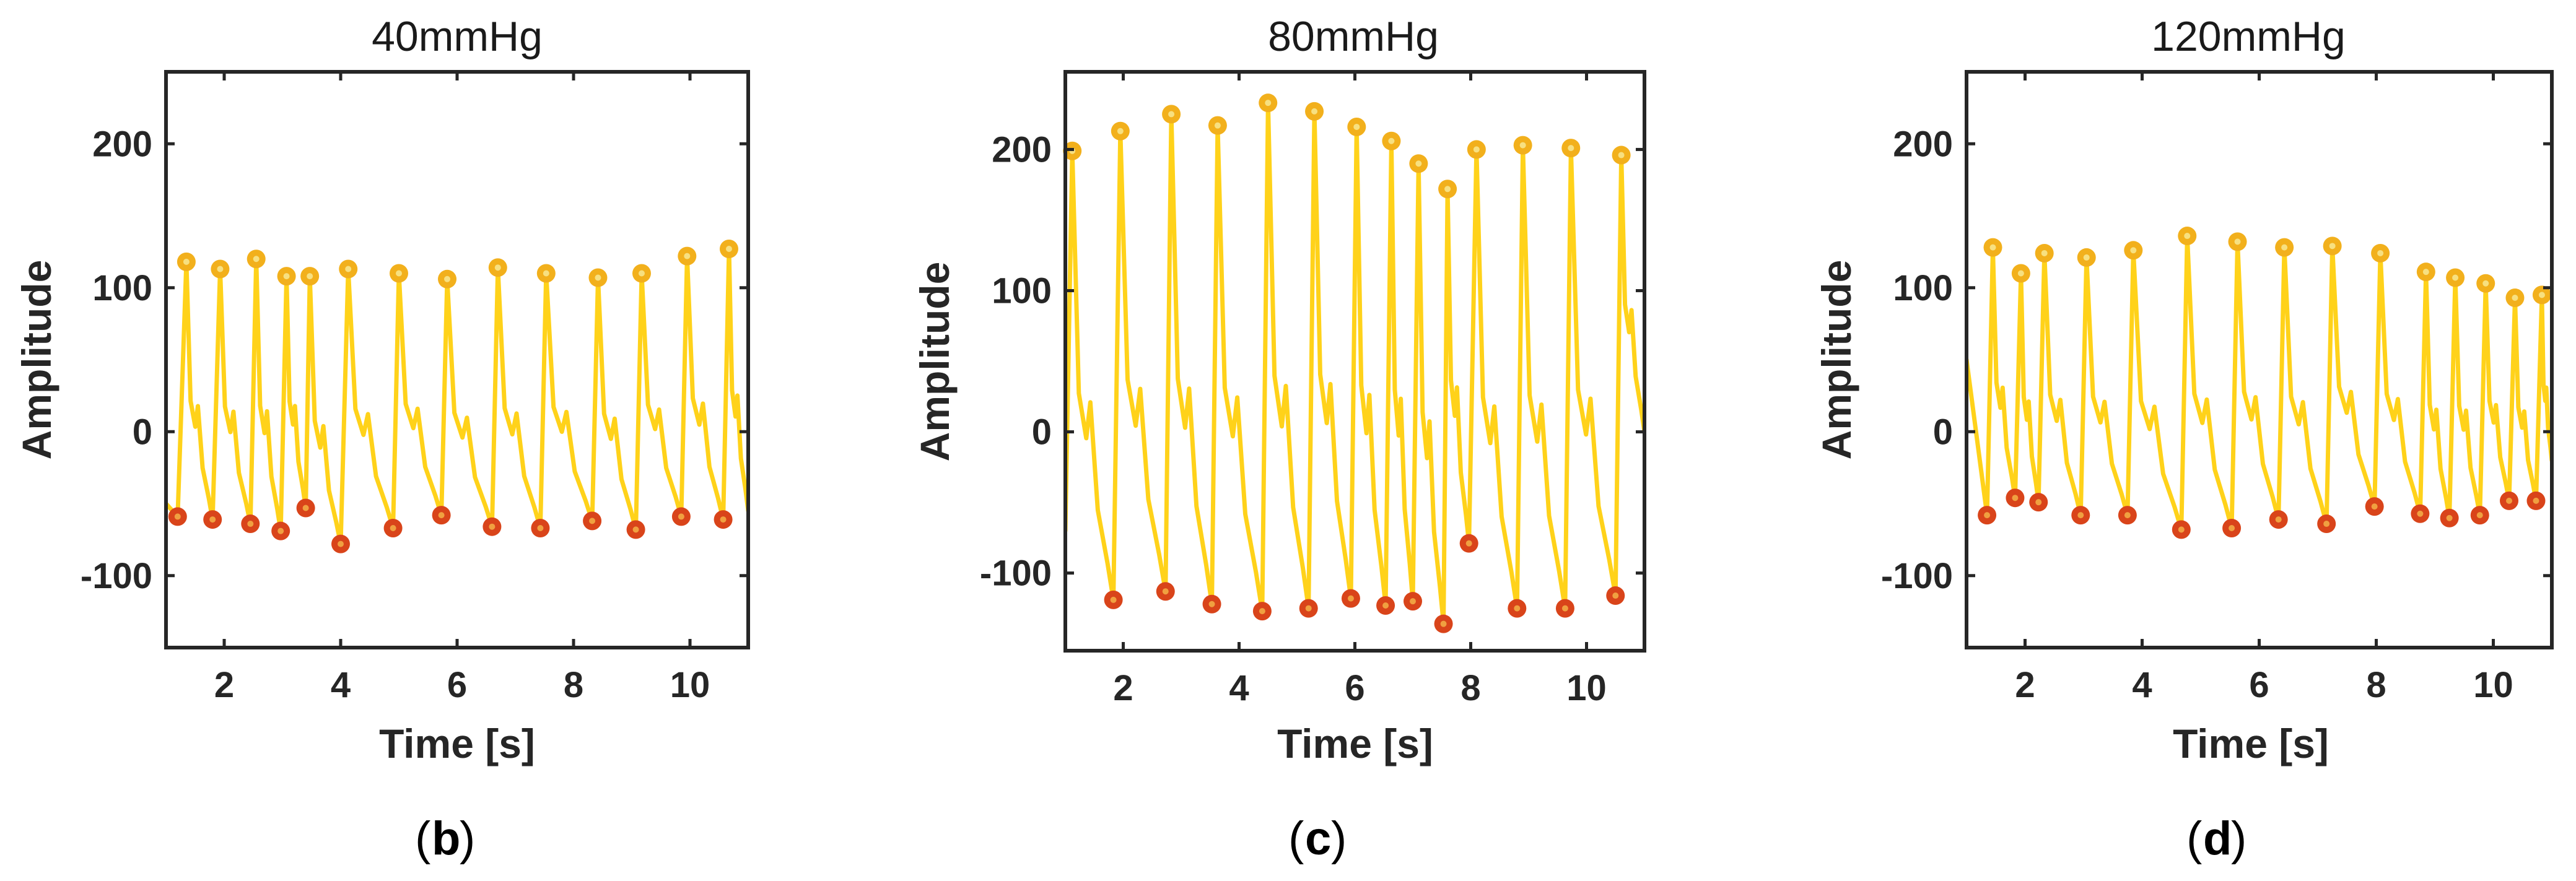 The width and height of the screenshot is (2576, 881). I want to click on panel-b-ytick-label-neg100: -100, so click(116, 576).